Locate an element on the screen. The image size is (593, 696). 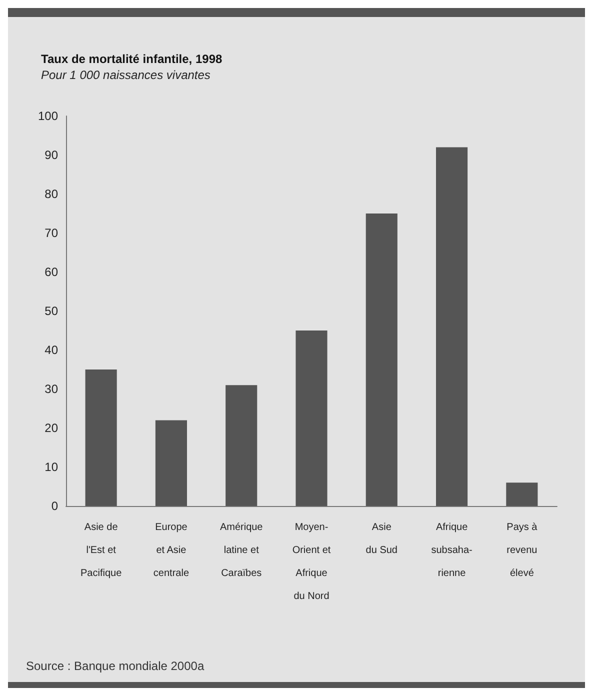
y-tick-label: 20 is located at coordinates (51, 428).